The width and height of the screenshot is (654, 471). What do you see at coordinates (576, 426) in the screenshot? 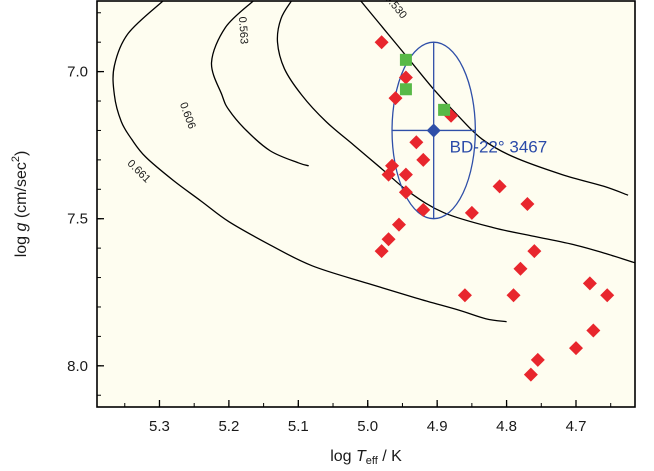
I see `x-tick-label: 4.7` at bounding box center [576, 426].